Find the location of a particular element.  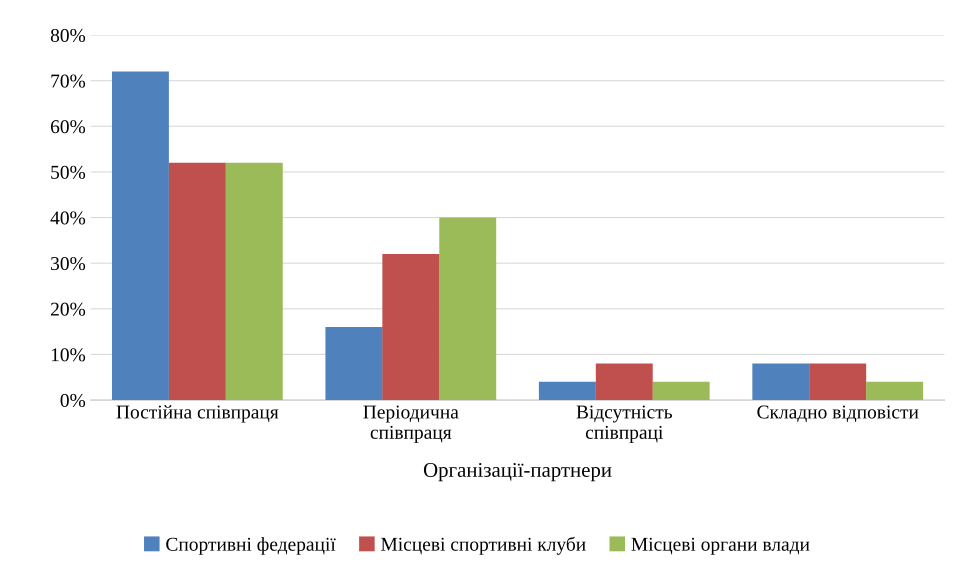

y-tick-label: 70% is located at coordinates (68, 81).